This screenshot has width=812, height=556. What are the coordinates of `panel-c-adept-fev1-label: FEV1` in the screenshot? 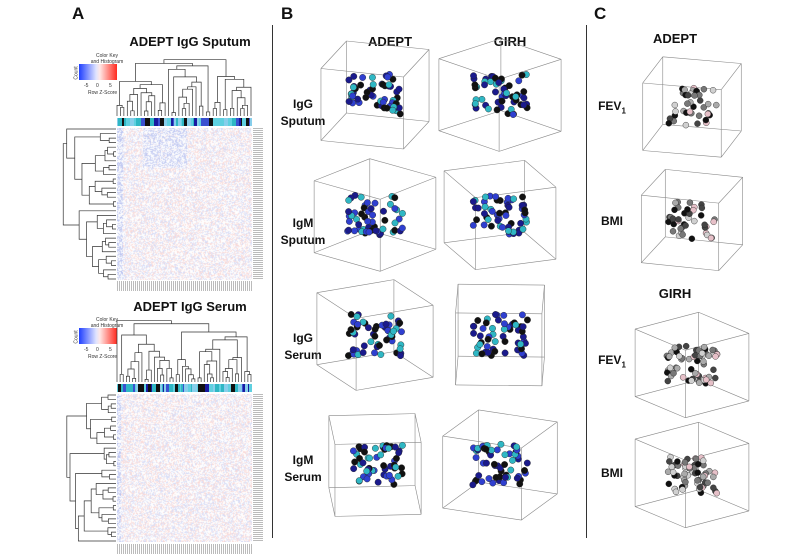 It's located at (612, 108).